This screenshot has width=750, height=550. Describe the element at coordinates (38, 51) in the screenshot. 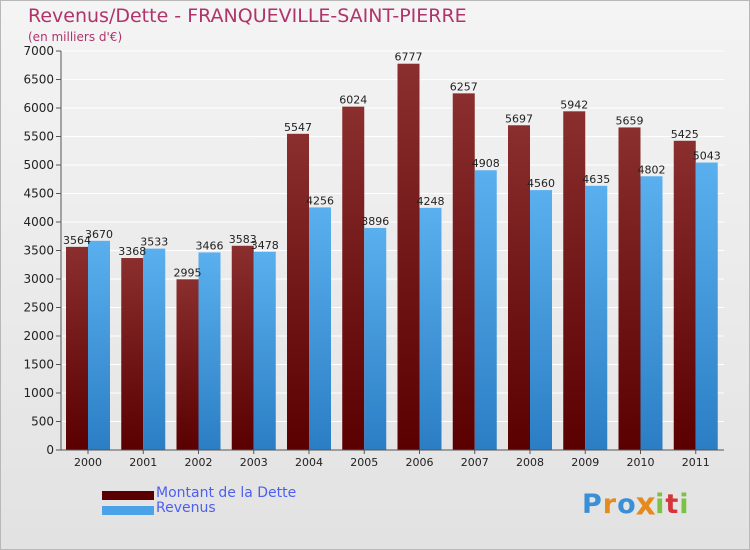

I see `y-tick-label: 7000` at that location.